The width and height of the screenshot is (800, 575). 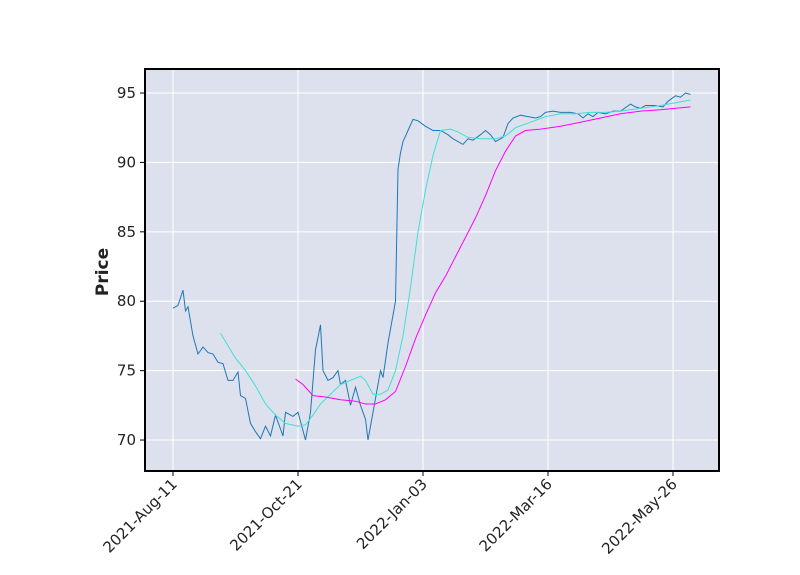 What do you see at coordinates (139, 515) in the screenshot?
I see `x-tick-label: 2021-Aug-11` at bounding box center [139, 515].